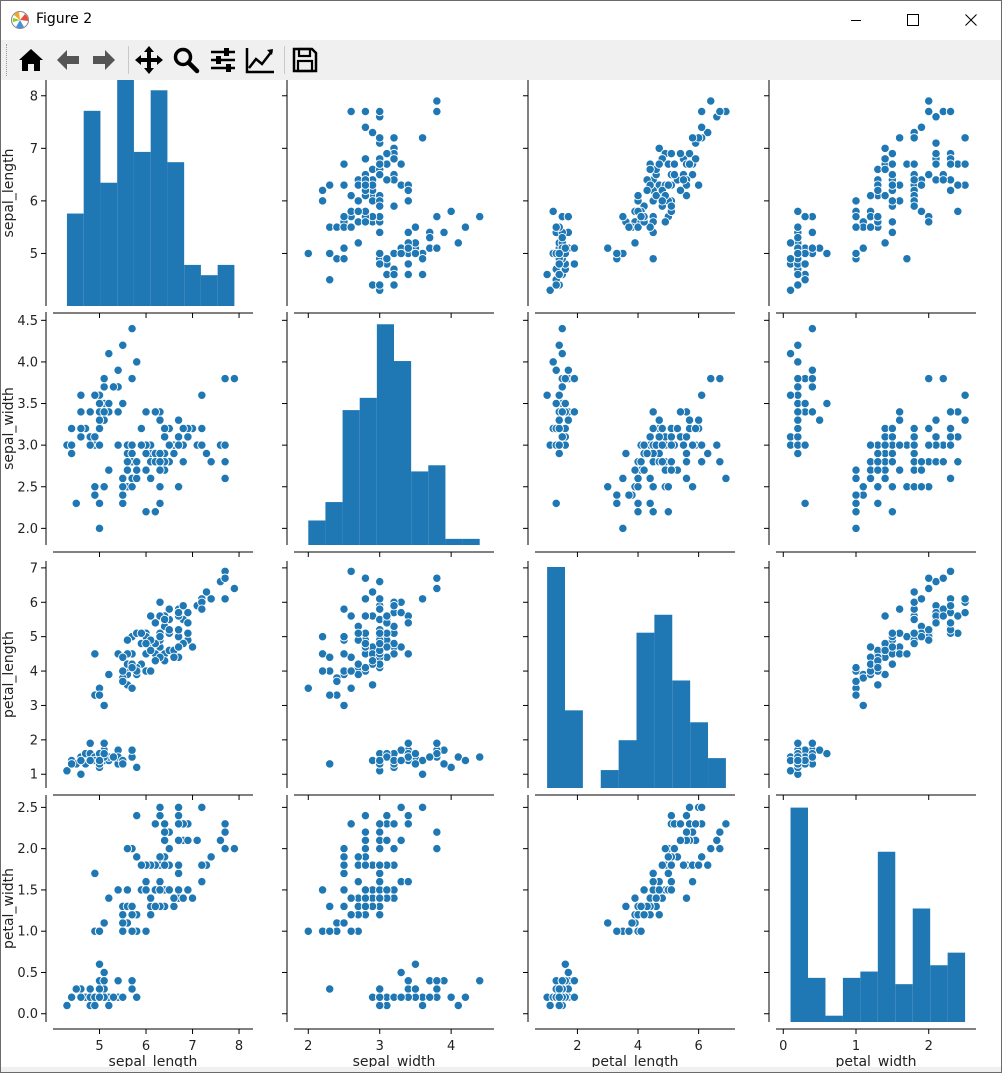 The image size is (1002, 1073). I want to click on x-tick-label: 2, so click(929, 1046).